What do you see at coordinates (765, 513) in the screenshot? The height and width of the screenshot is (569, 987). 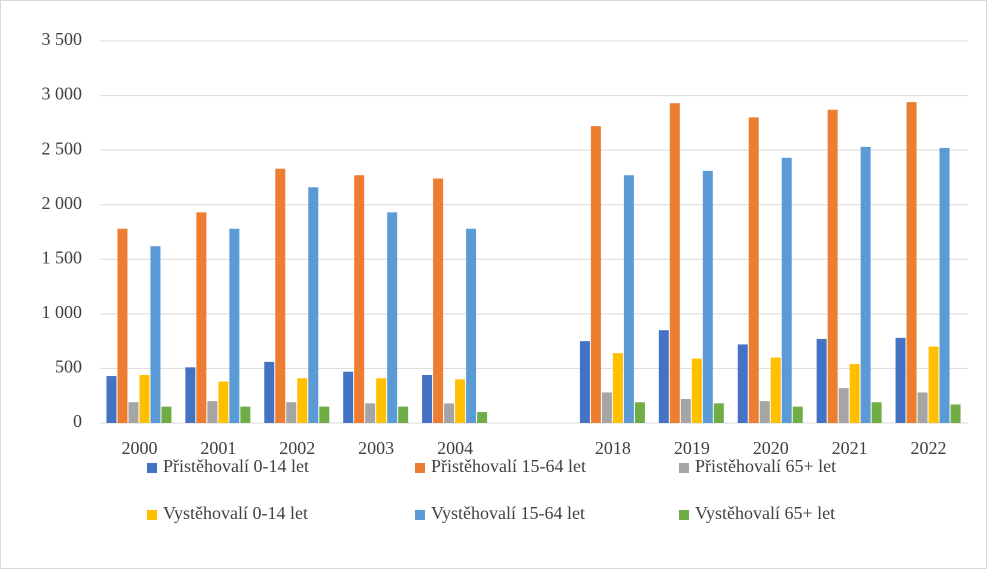 I see `legend-label: Vystěhovalí 65+ let` at bounding box center [765, 513].